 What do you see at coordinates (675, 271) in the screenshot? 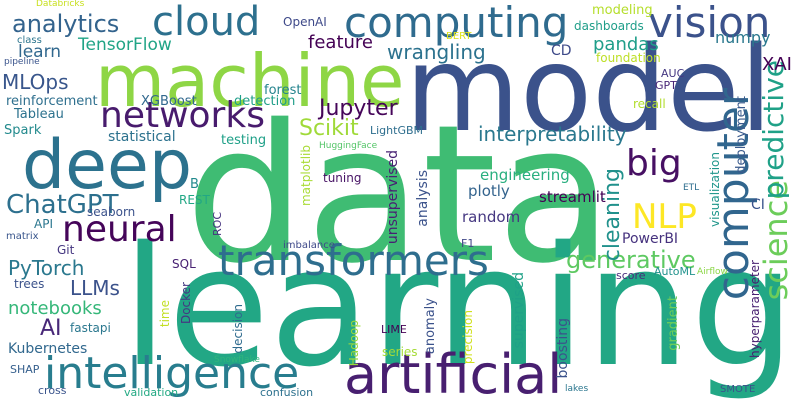
I see `word-AutoML: AutoML` at bounding box center [675, 271].